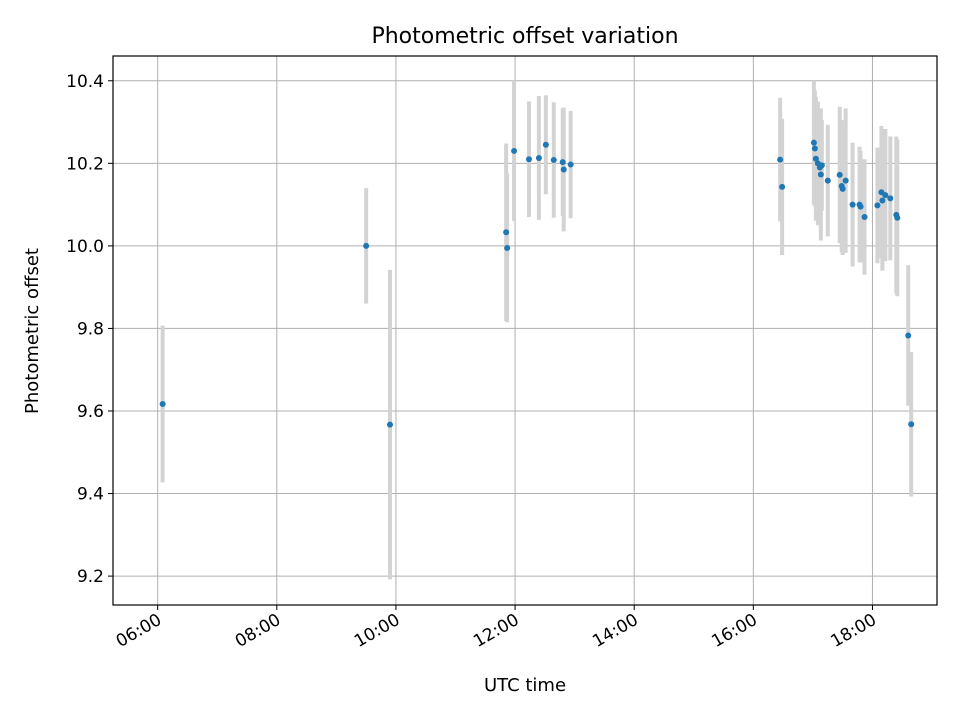  Describe the element at coordinates (377, 631) in the screenshot. I see `x-tick-label: 10:00` at that location.